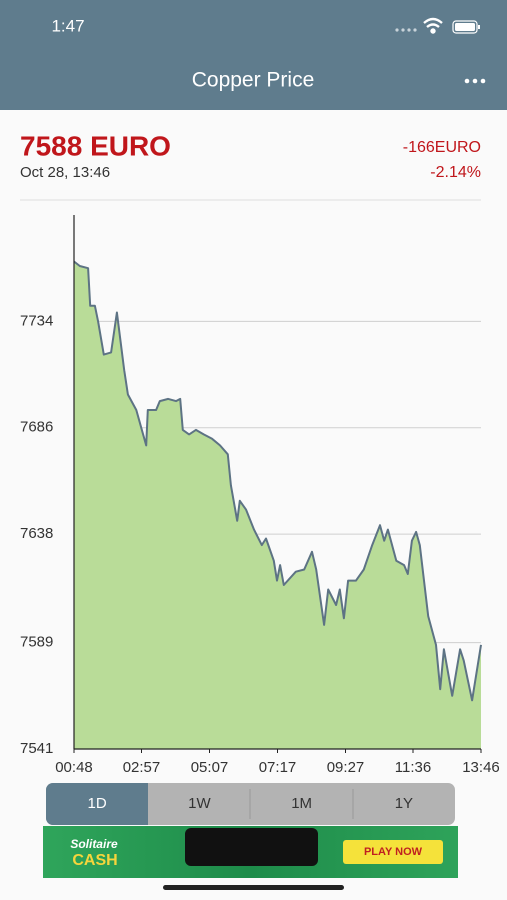  Describe the element at coordinates (65, 172) in the screenshot. I see `quote-date: Oct 28, 13:46` at that location.